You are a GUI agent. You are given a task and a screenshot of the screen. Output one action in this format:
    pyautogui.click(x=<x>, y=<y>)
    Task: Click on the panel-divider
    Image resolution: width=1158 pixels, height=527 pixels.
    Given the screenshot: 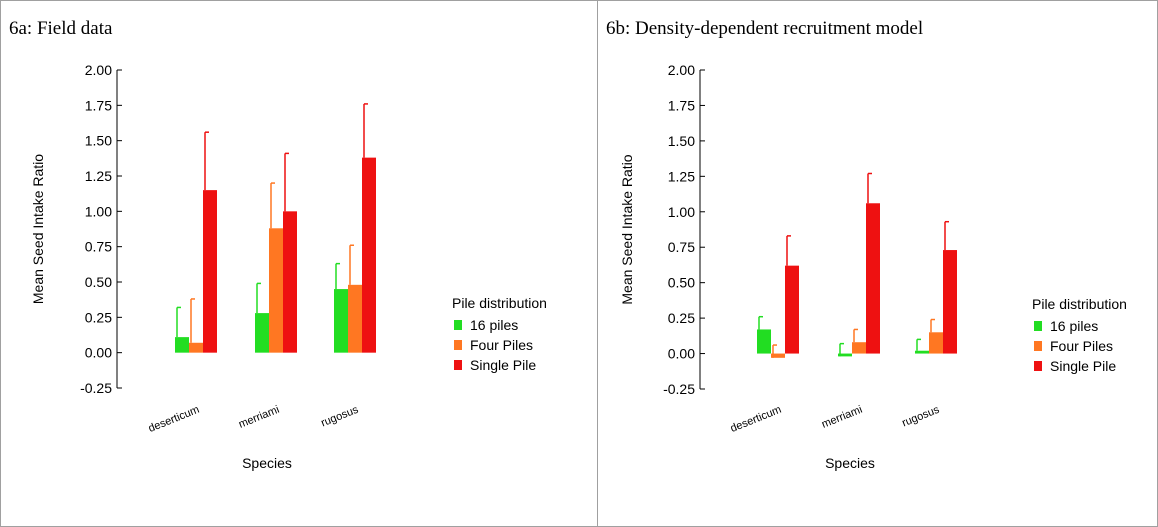 What is the action you would take?
    pyautogui.click(x=597, y=263)
    